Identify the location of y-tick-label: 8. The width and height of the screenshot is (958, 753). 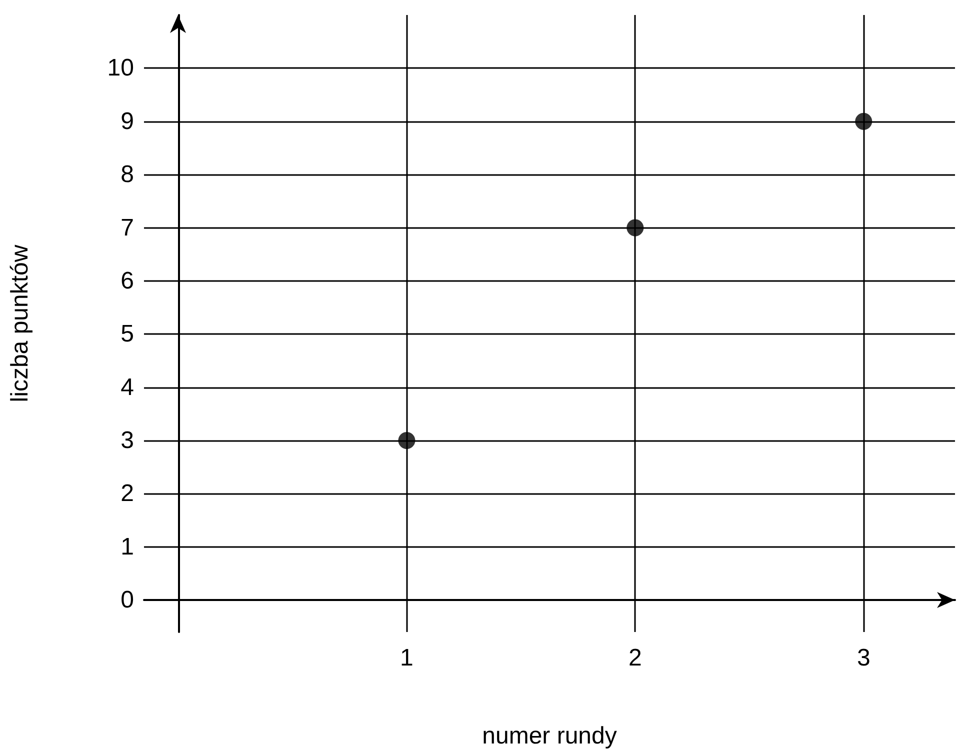
(127, 174).